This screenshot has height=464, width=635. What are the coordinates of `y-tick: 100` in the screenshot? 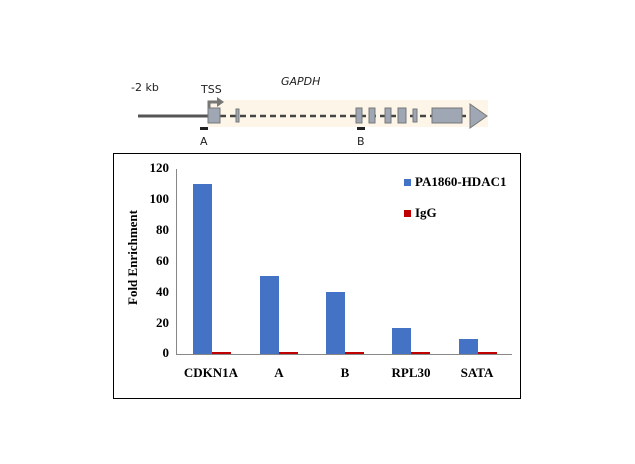 It's located at (159, 198).